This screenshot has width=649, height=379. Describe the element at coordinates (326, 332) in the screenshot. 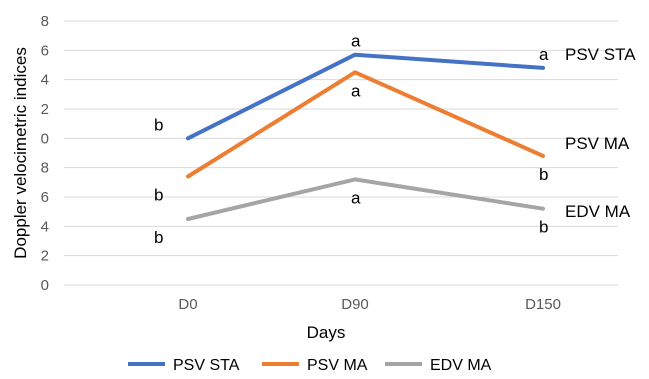

I see `x-axis-title: Days` at that location.